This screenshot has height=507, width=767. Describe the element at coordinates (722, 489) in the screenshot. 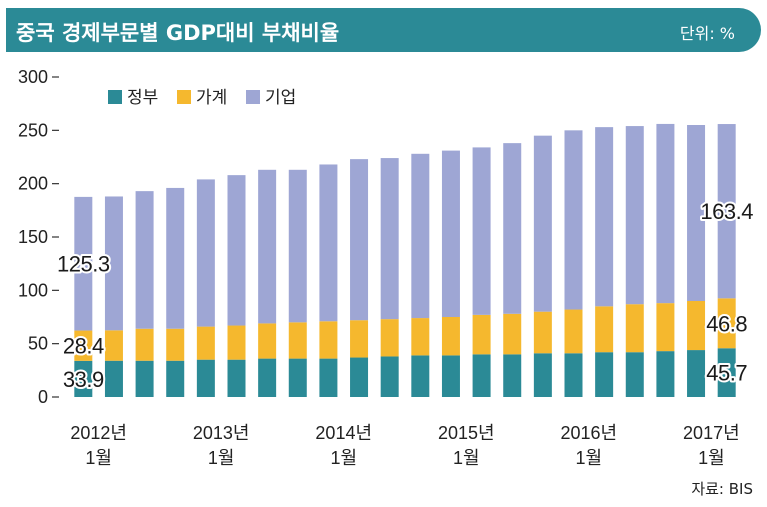

I see `source-note: 자료: BIS` at that location.